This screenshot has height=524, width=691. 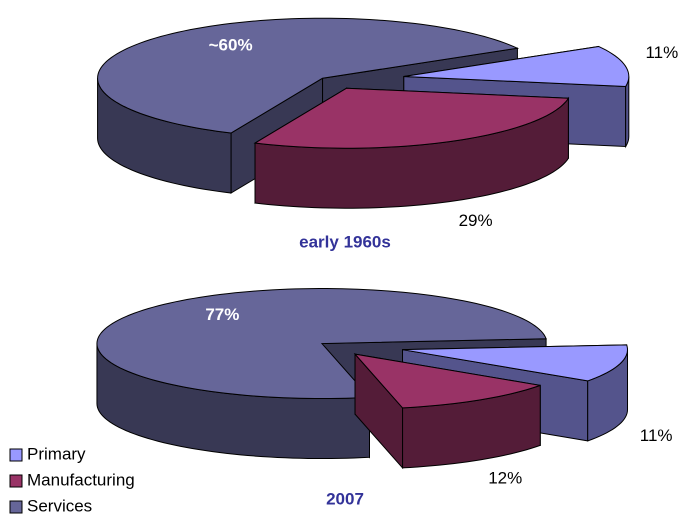 What do you see at coordinates (56, 453) in the screenshot?
I see `legend-label: Primary` at bounding box center [56, 453].